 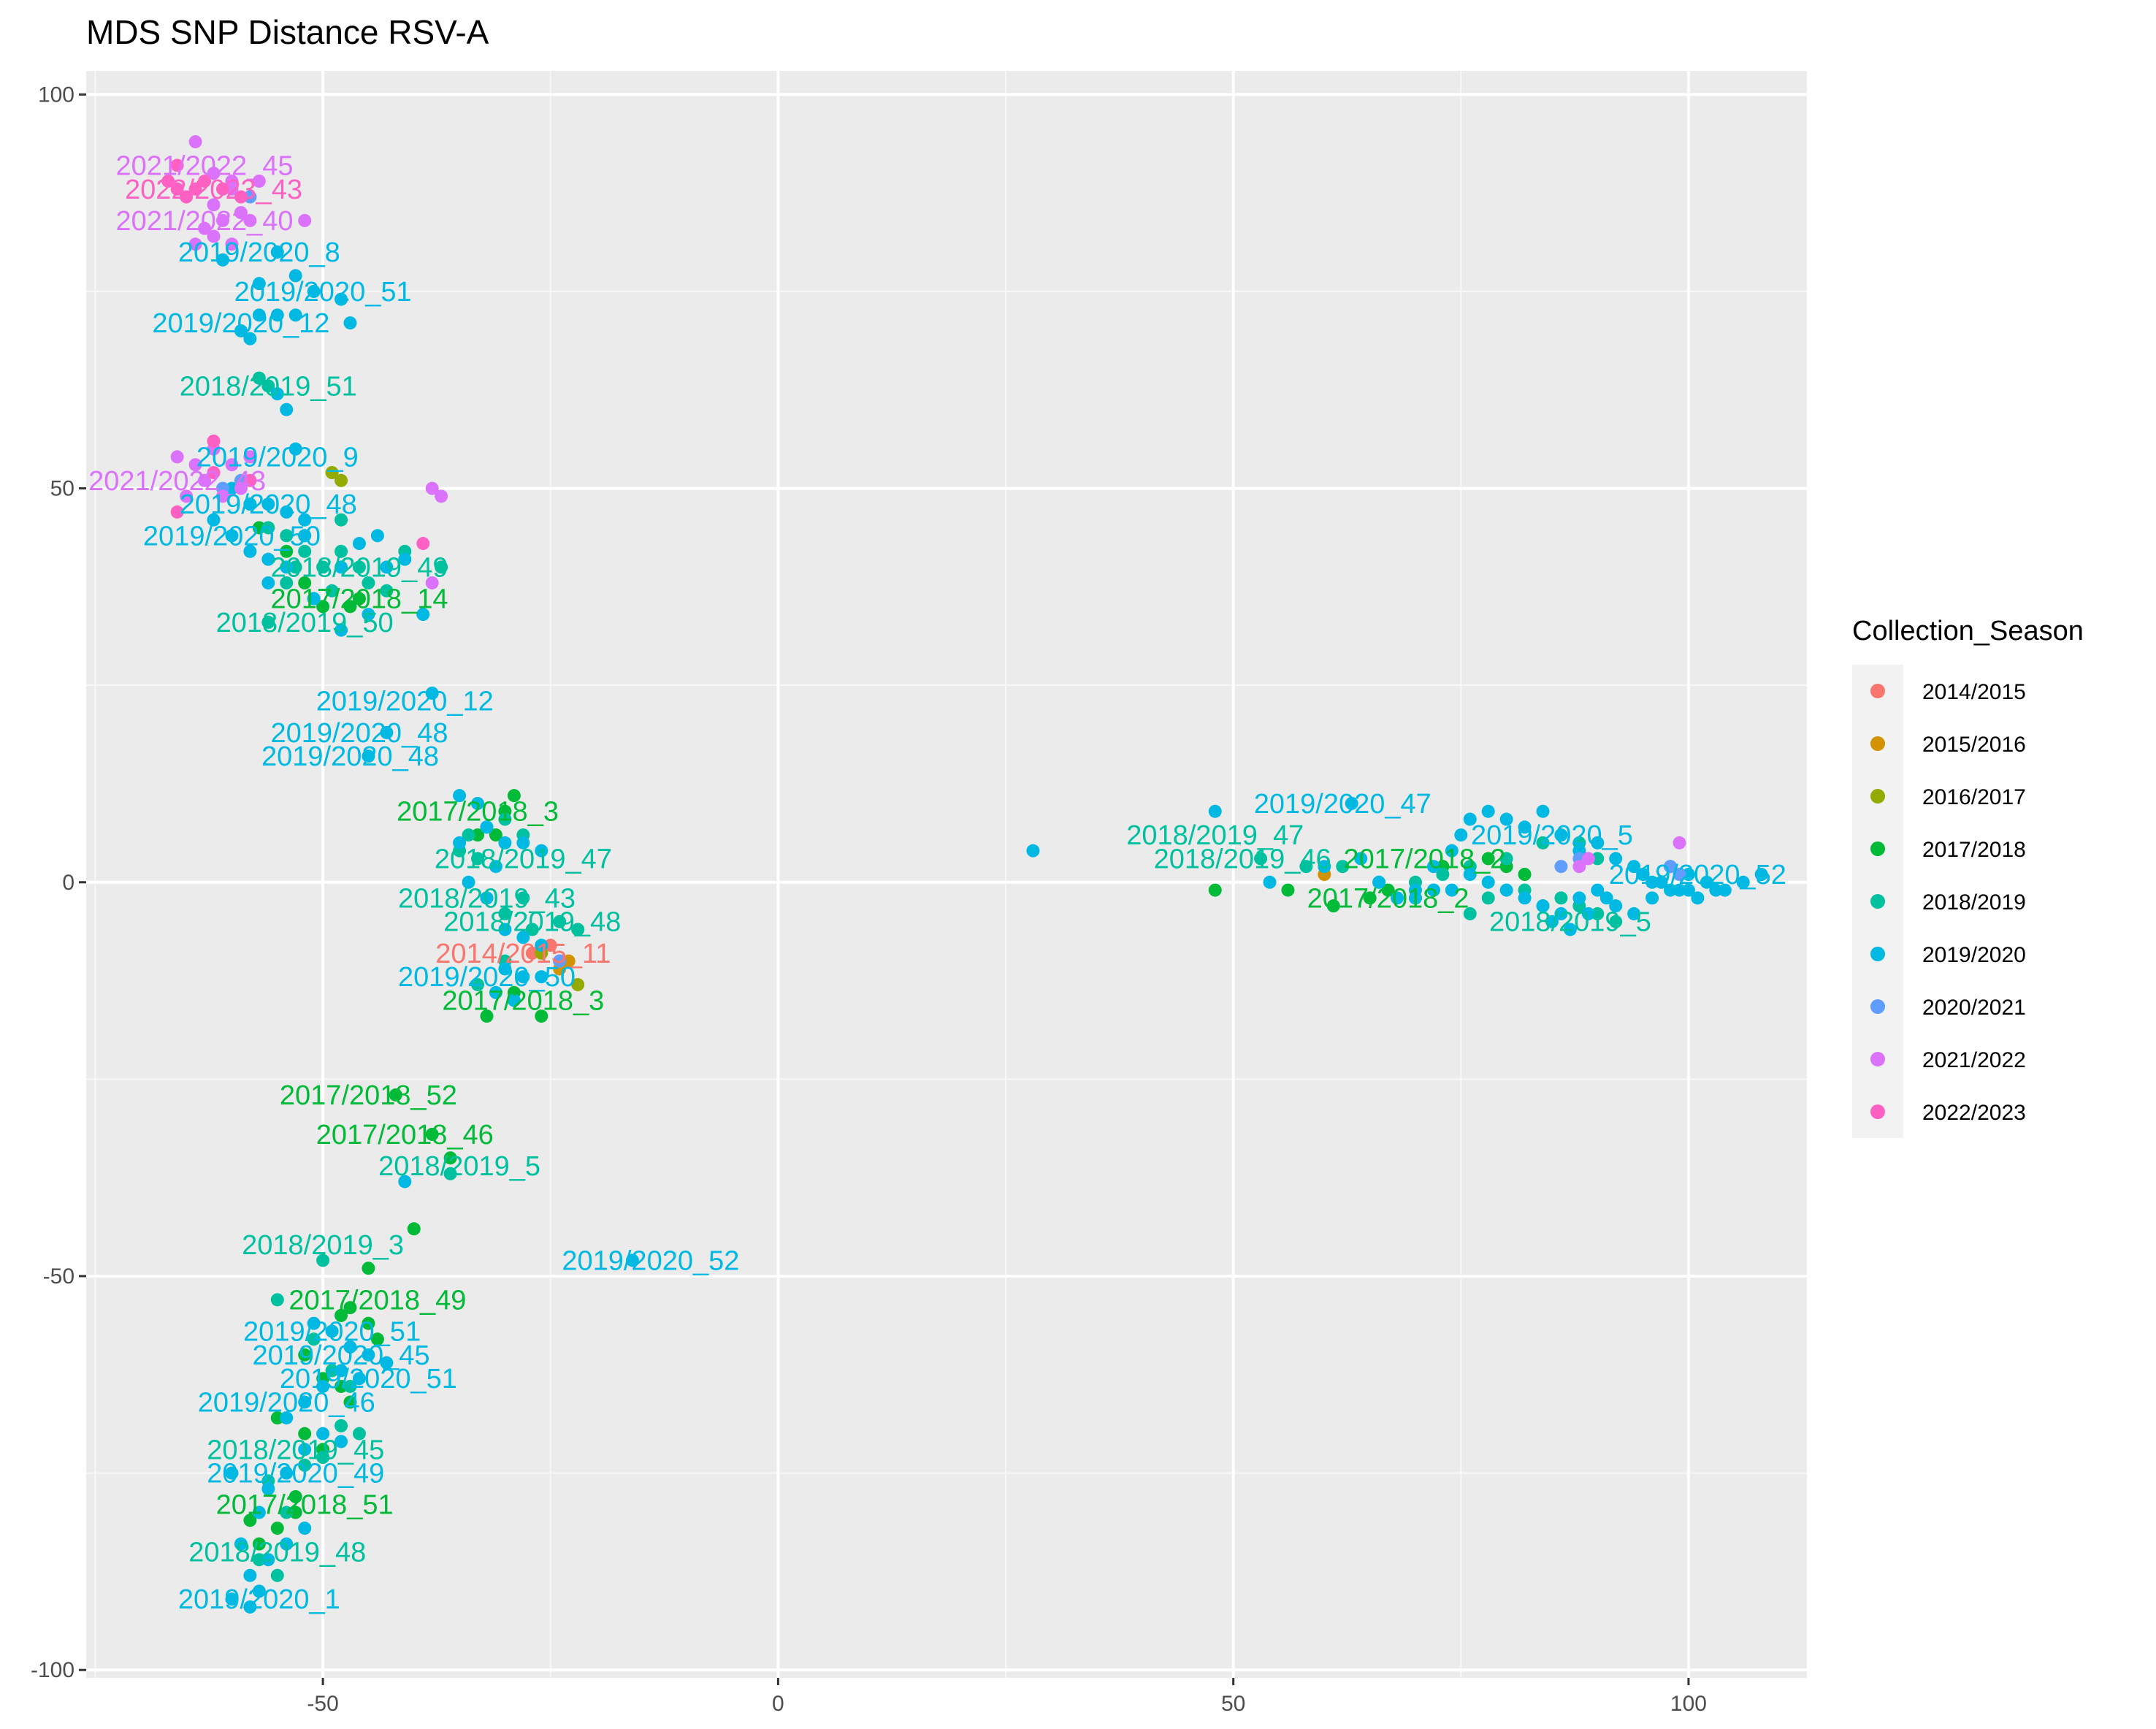 What do you see at coordinates (259, 1599) in the screenshot?
I see `point-label: 2019/2020_1` at bounding box center [259, 1599].